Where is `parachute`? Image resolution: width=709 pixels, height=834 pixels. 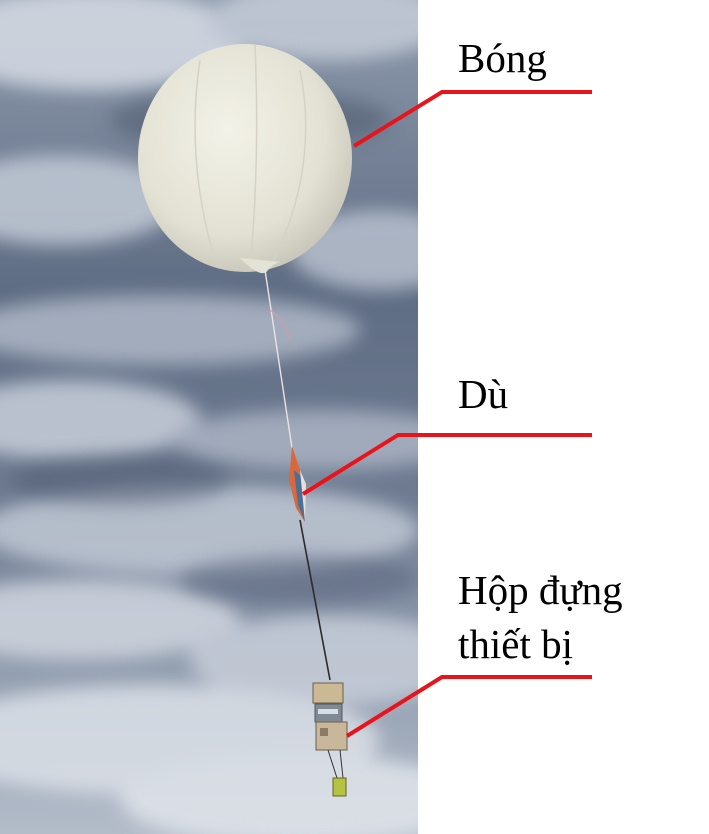 parachute is located at coordinates (297, 484).